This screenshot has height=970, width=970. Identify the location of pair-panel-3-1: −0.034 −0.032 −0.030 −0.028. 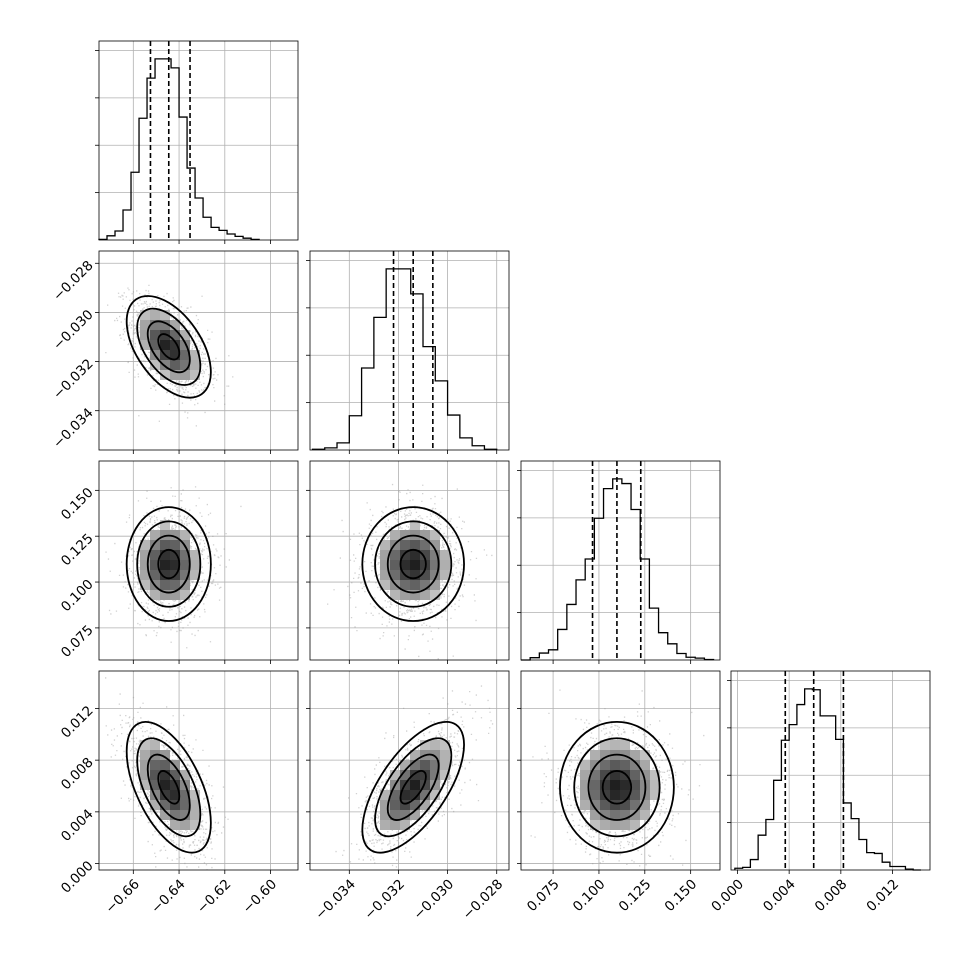
(408, 796).